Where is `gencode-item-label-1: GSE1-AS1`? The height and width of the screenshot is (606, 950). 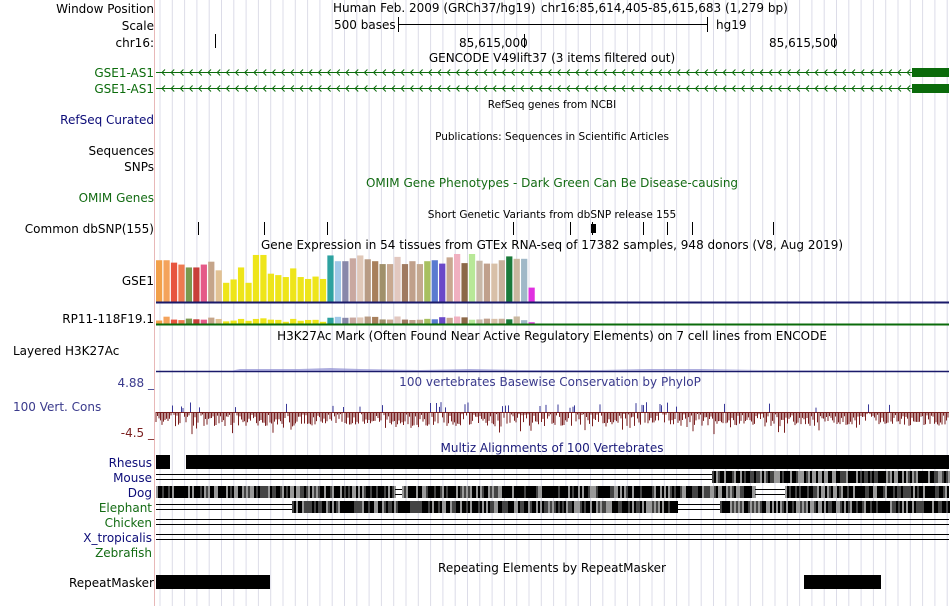 gencode-item-label-1: GSE1-AS1 is located at coordinates (124, 73).